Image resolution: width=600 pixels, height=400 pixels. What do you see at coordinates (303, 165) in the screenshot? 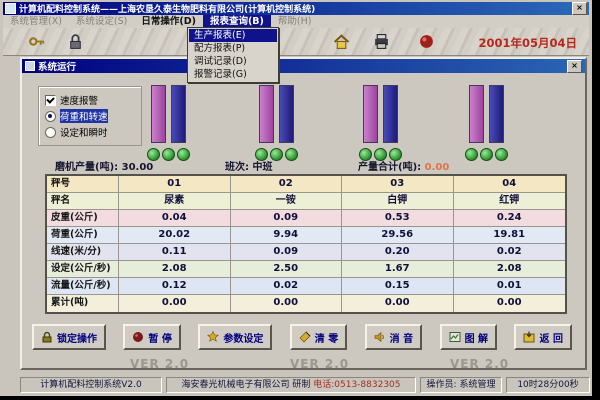
I see `summary-row: 磨机产量(吨): 30.00 班次: 中班 产量合计(吨): 0.00` at bounding box center [303, 165].